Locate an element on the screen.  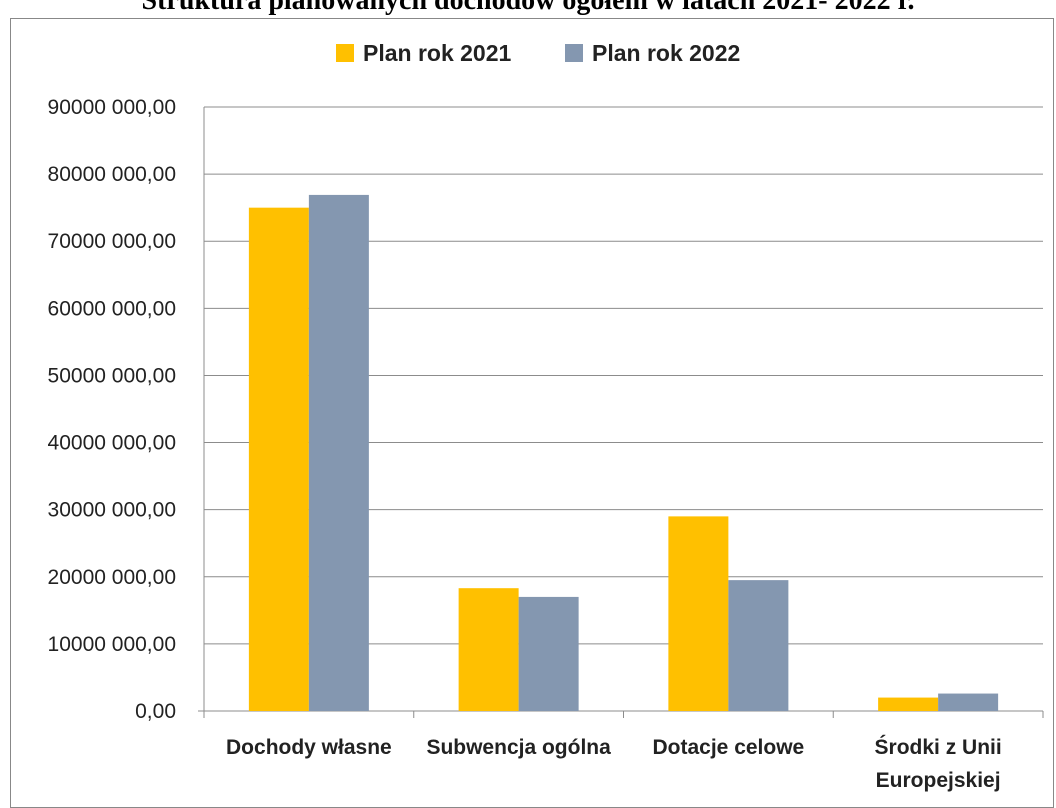
y-tick-label: 70000 000,00 is located at coordinates (112, 241).